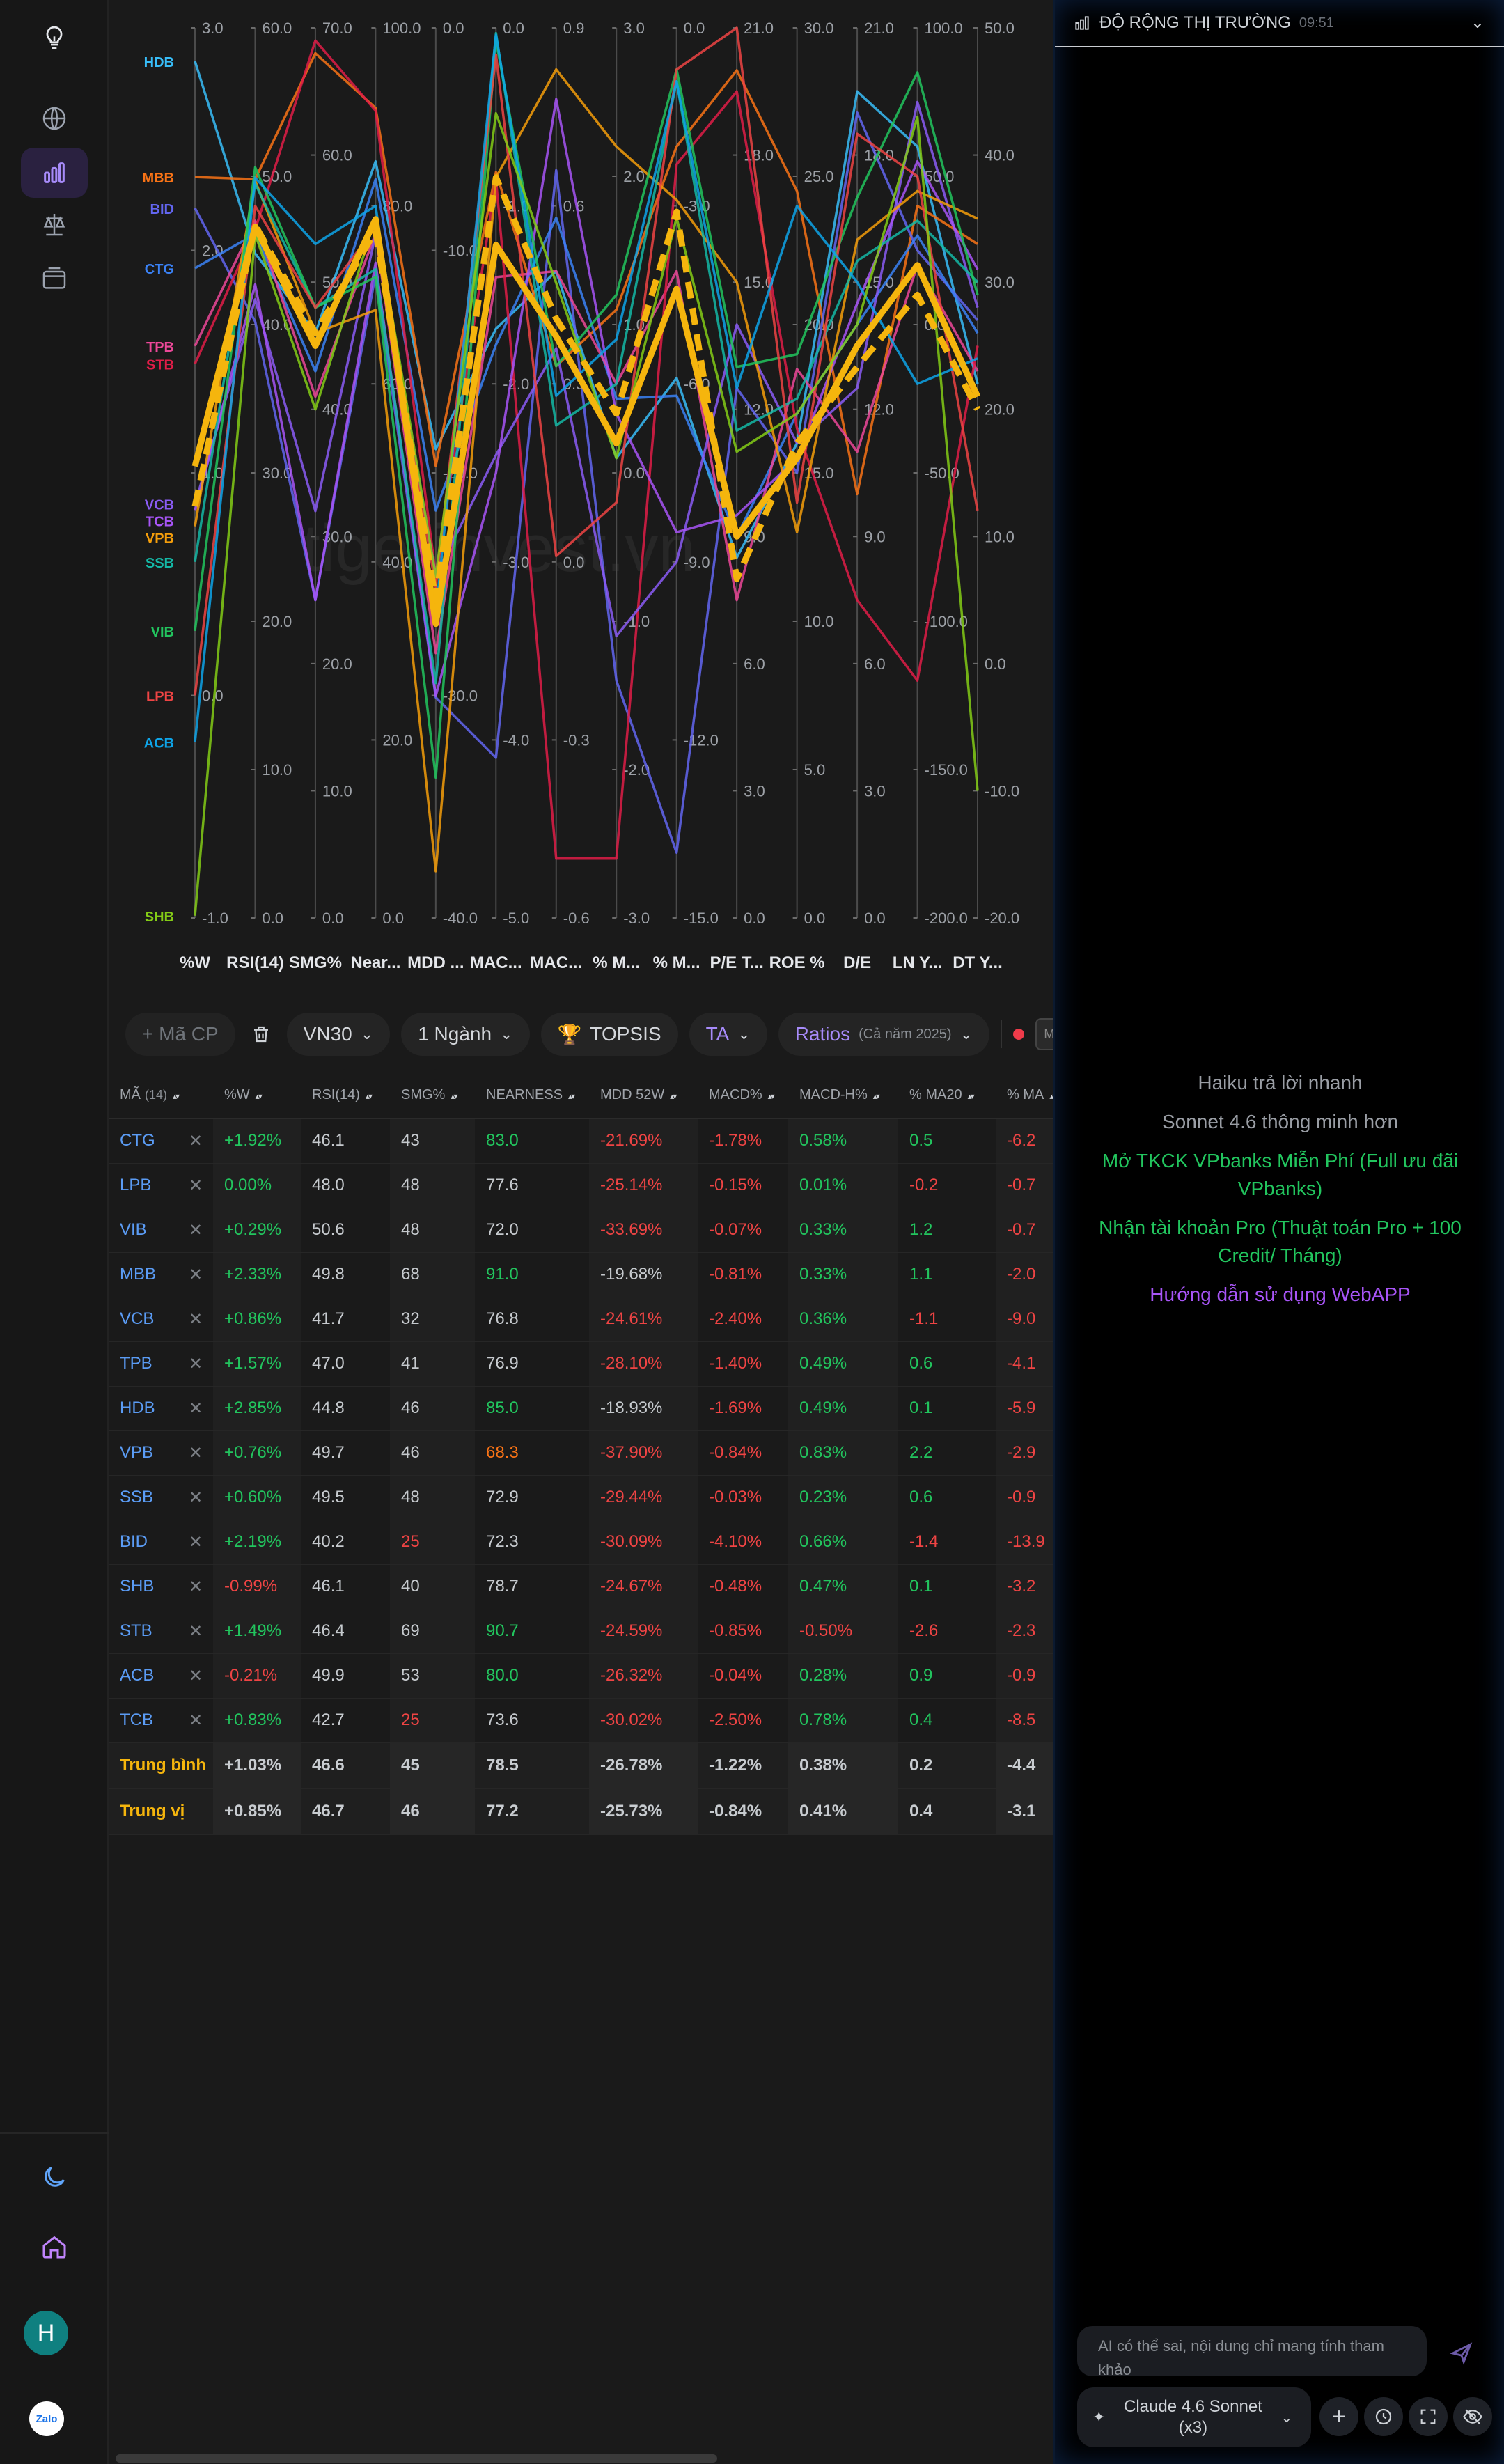 This screenshot has height=2464, width=1504. I want to click on column-header: % MA20 ▴▾, so click(947, 1096).